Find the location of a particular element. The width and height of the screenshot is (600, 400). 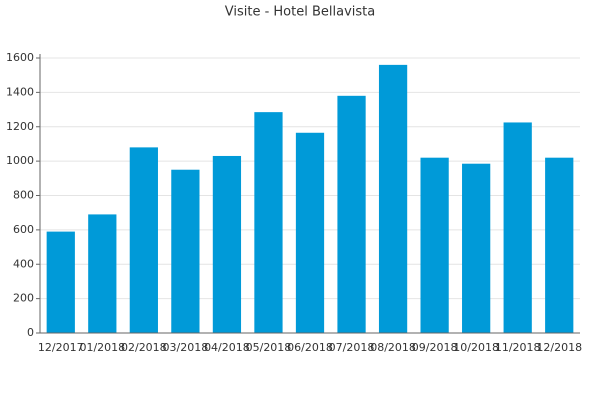

x-tick-label: 12/2018 is located at coordinates (559, 347).